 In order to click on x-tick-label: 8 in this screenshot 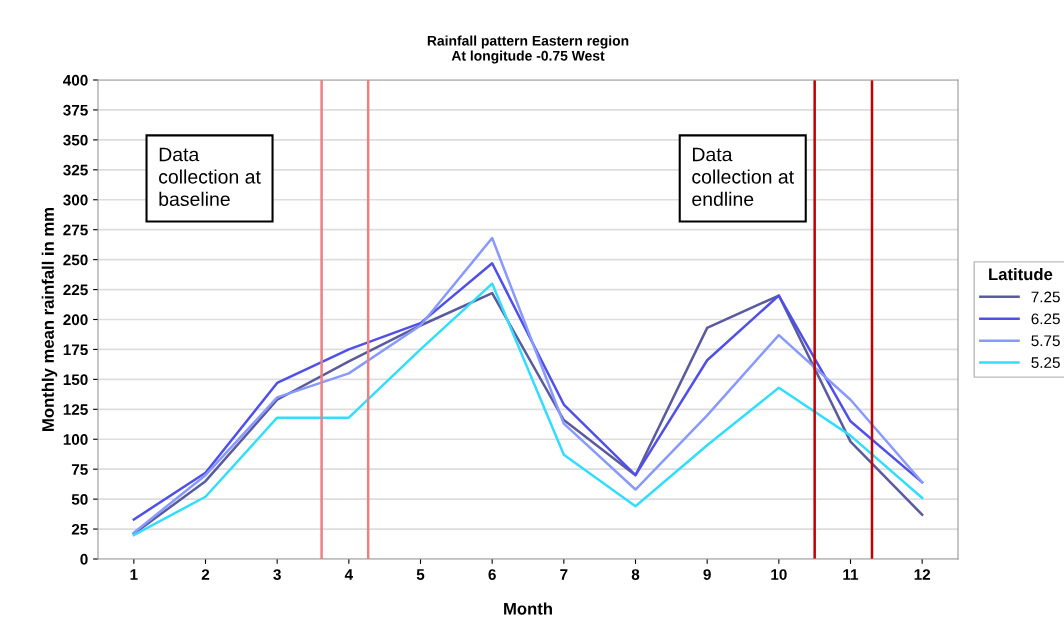, I will do `click(635, 574)`.